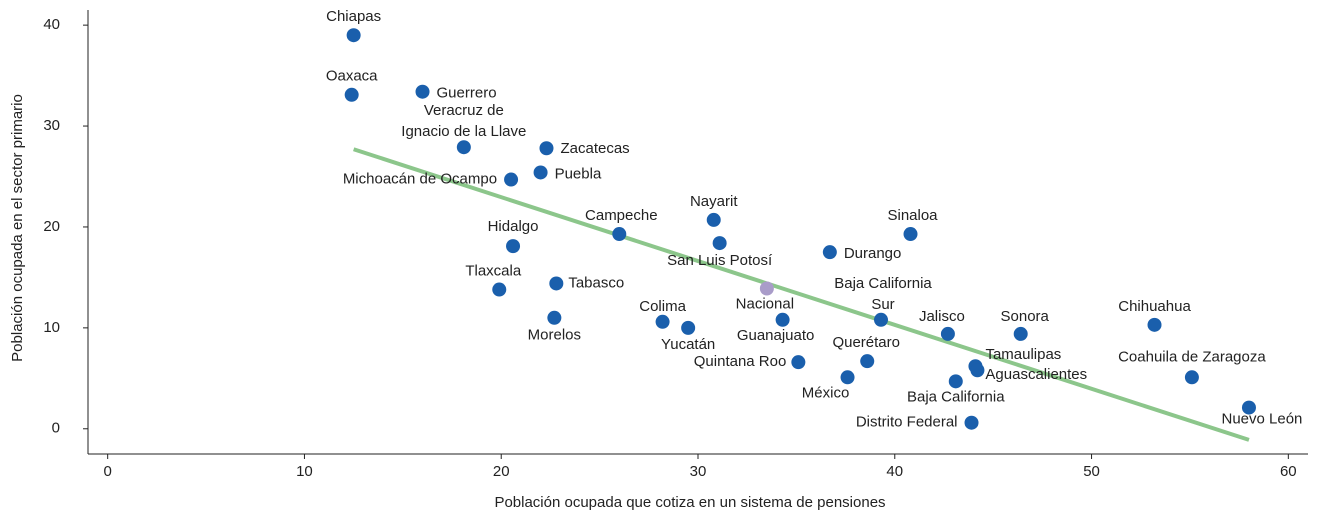 The height and width of the screenshot is (523, 1326). What do you see at coordinates (883, 283) in the screenshot?
I see `label-line: Baja California` at bounding box center [883, 283].